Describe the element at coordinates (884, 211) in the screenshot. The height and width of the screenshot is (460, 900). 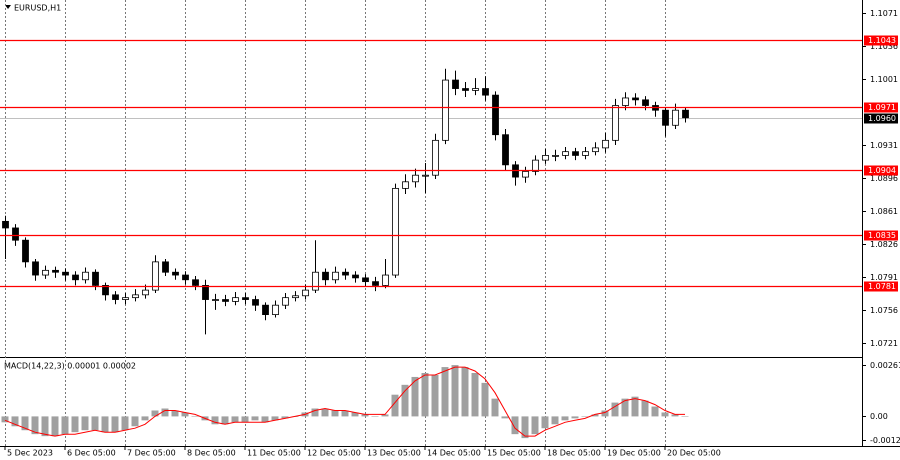
I see `y-tick-label: 1.0861` at that location.